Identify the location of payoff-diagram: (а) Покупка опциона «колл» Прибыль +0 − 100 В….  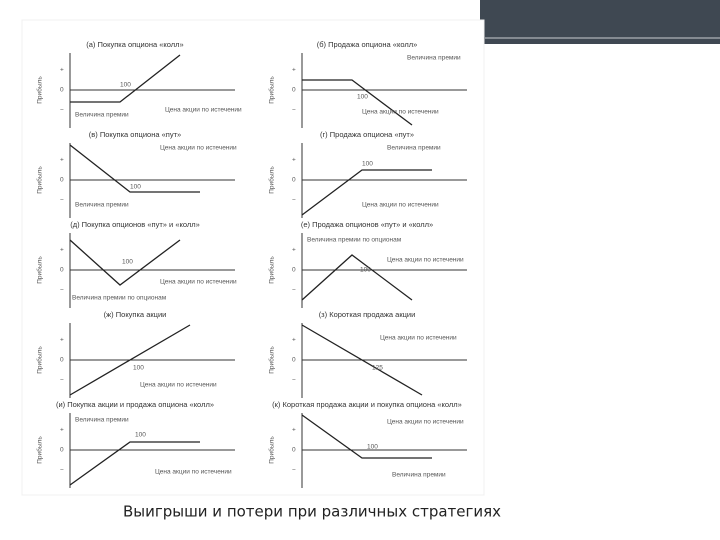
(139, 84).